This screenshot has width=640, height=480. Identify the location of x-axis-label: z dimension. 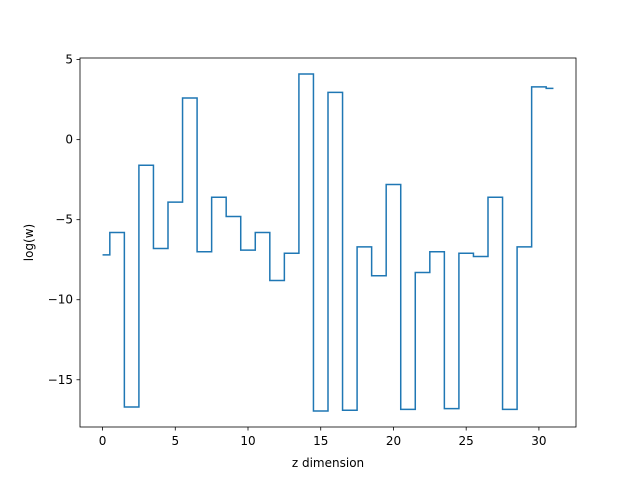
(328, 463).